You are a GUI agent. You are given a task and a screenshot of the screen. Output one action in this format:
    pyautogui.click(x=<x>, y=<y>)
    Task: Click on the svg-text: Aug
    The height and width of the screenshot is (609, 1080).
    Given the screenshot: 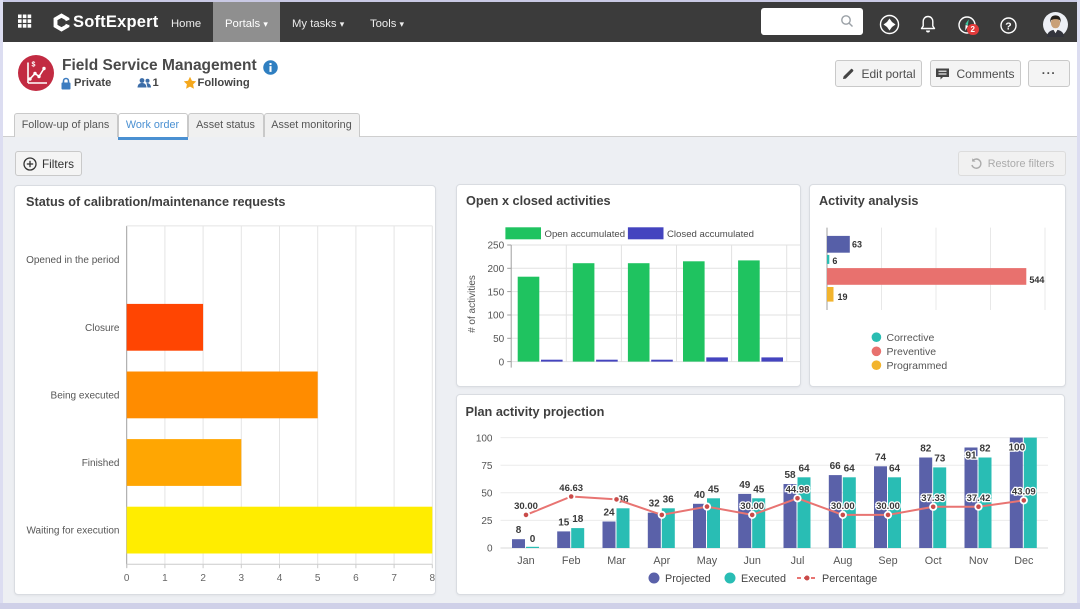 What is the action you would take?
    pyautogui.click(x=842, y=561)
    